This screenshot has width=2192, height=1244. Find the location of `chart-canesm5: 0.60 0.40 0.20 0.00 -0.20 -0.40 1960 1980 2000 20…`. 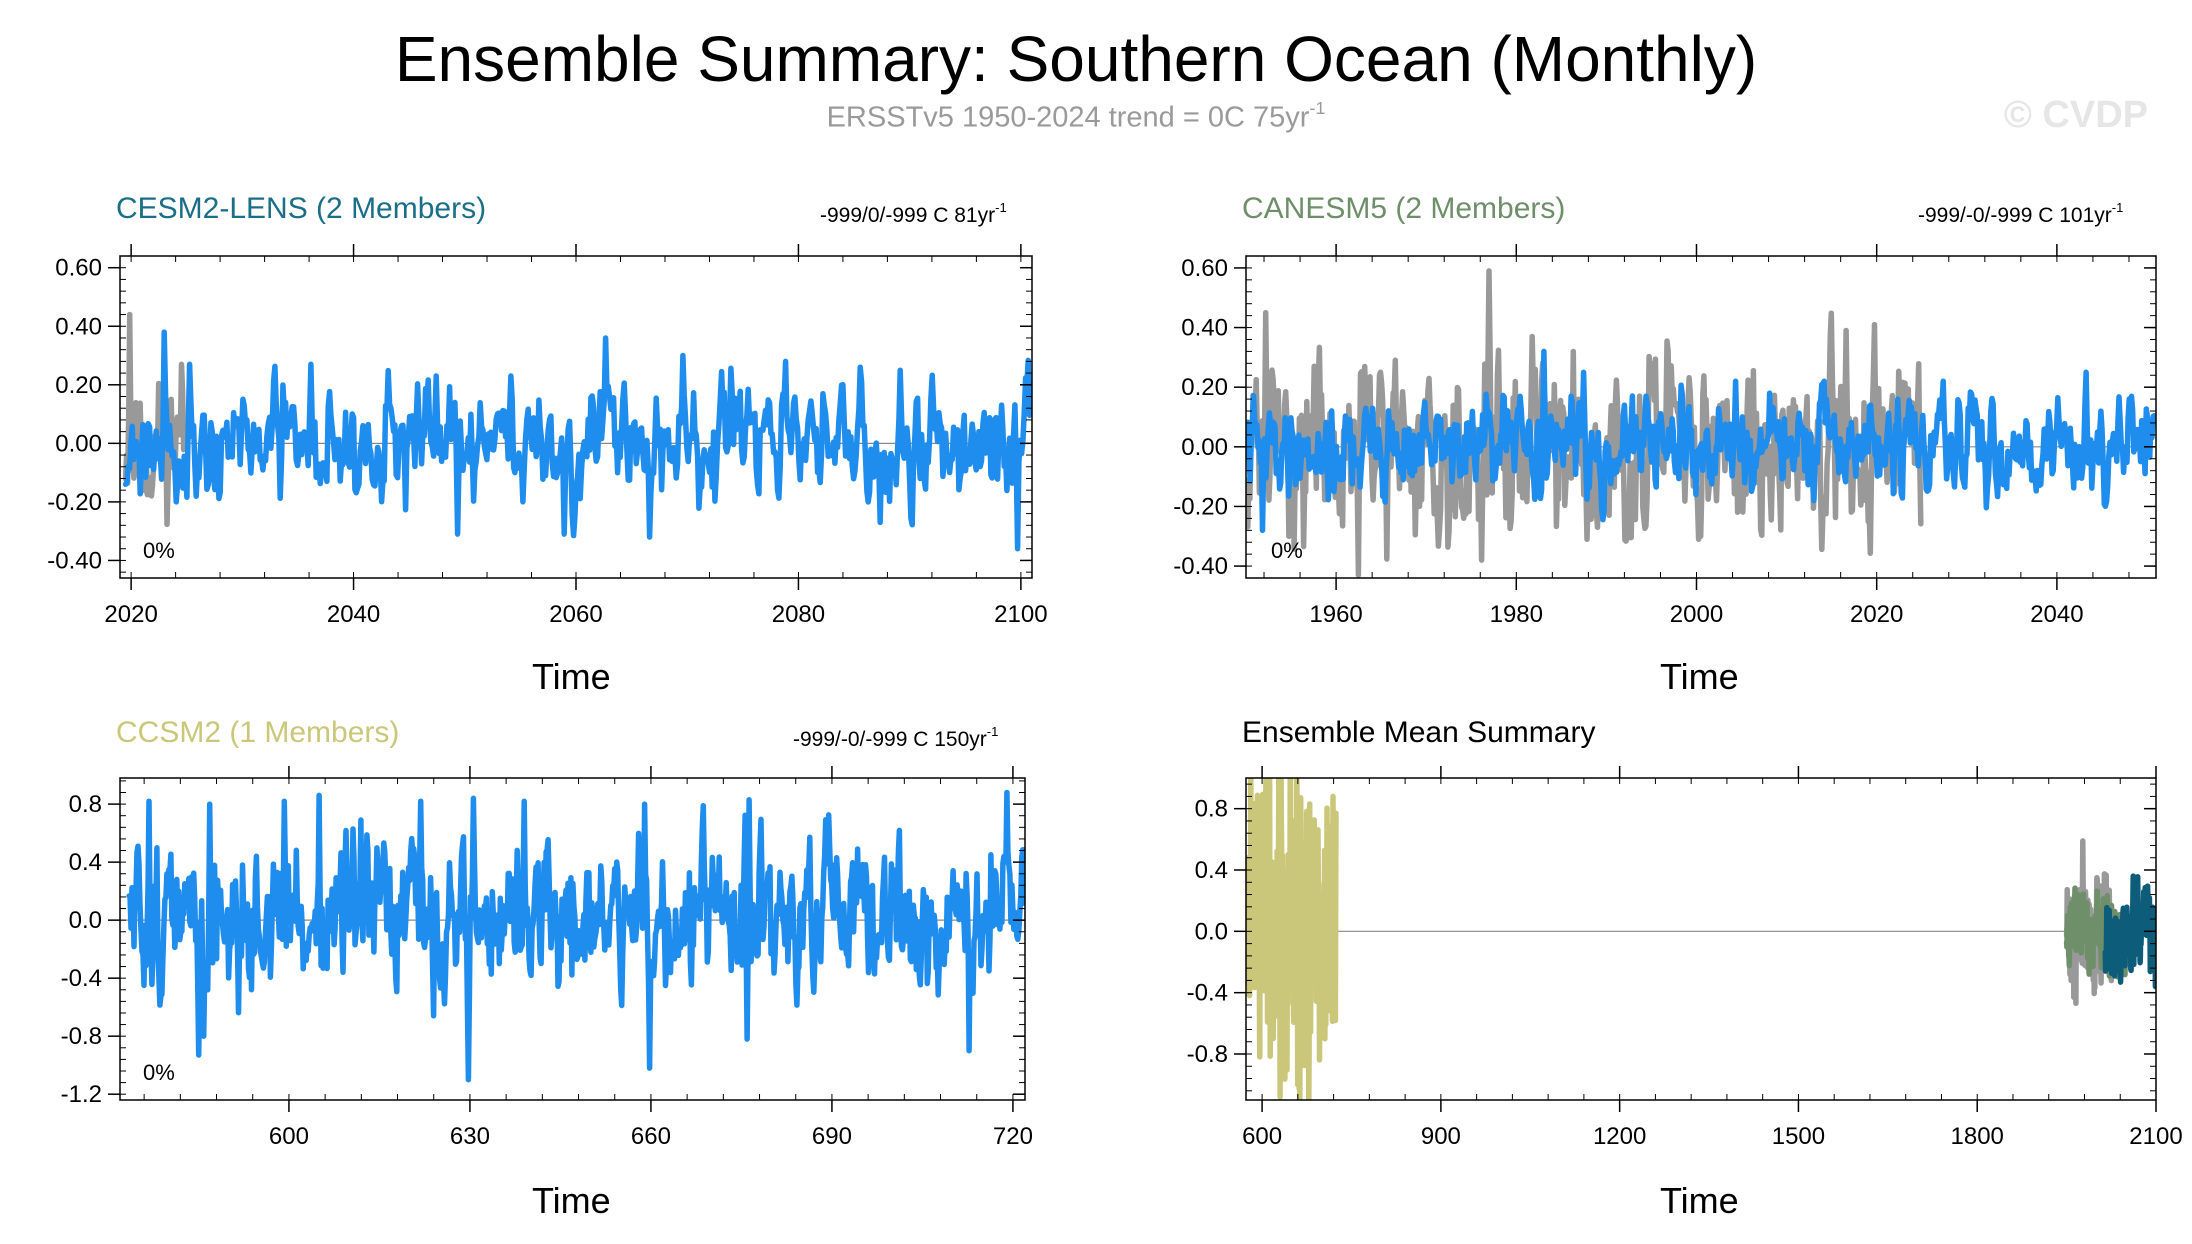

chart-canesm5: 0.60 0.40 0.20 0.00 -0.20 -0.40 1960 1980 2000 20… is located at coordinates (1665, 436).